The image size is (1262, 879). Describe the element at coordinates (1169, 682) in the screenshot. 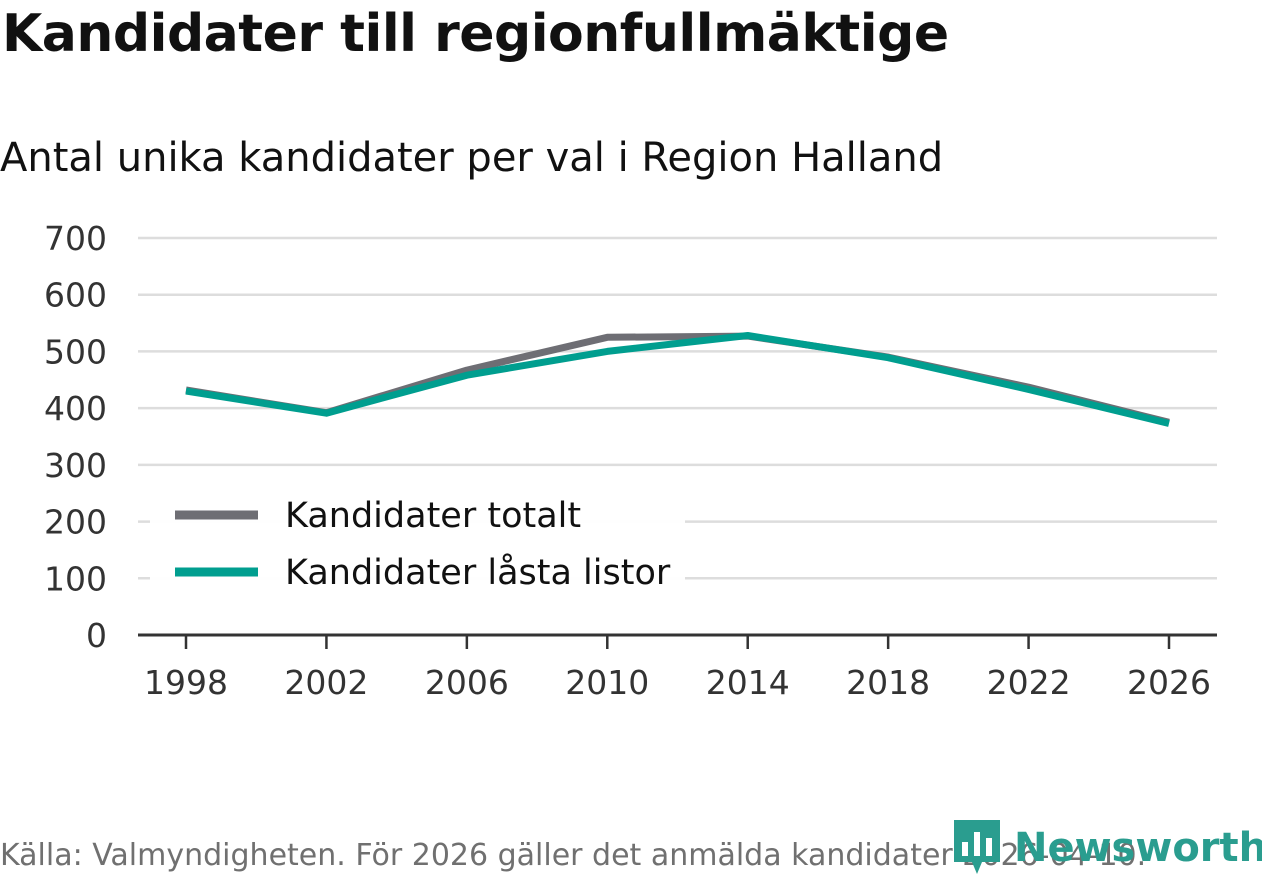

I see `x-tick-label: 2026` at that location.